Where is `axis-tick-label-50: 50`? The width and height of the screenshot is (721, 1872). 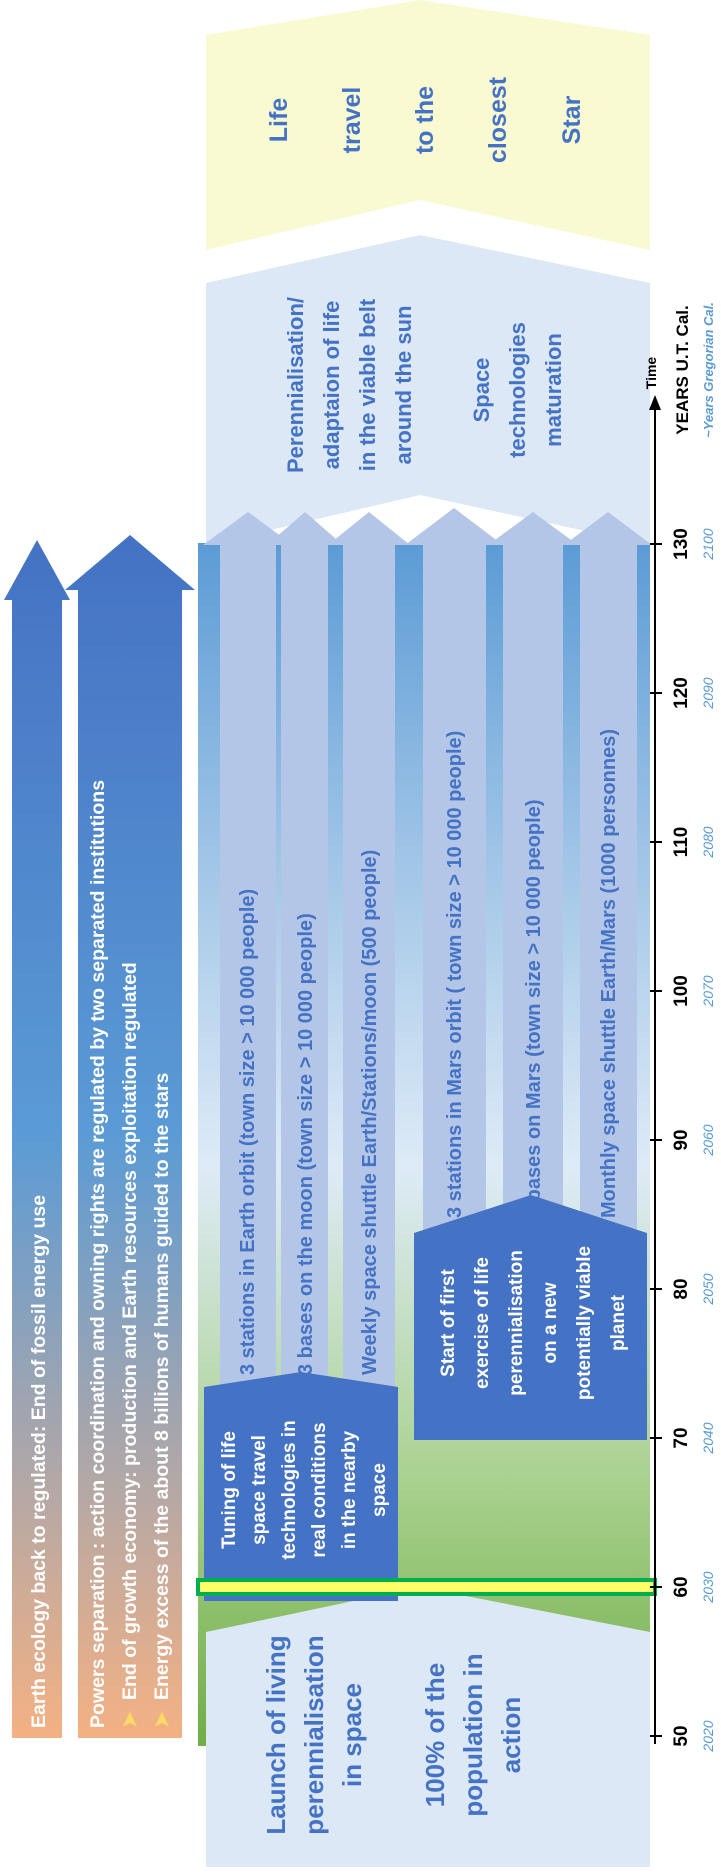 axis-tick-label-50: 50 is located at coordinates (681, 1735).